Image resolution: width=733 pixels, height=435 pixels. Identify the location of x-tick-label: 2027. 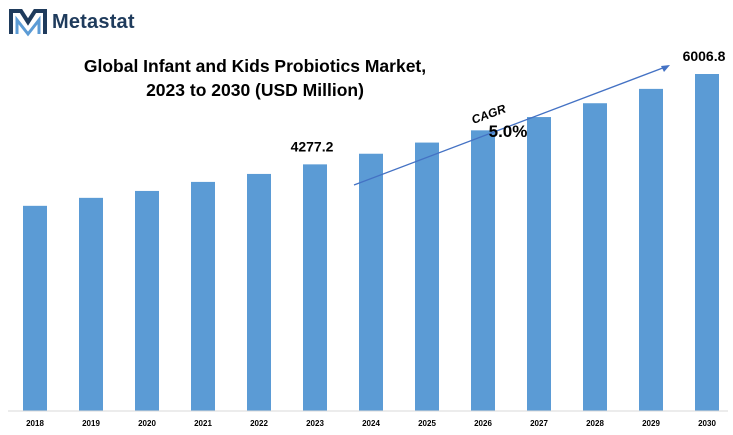
(539, 423).